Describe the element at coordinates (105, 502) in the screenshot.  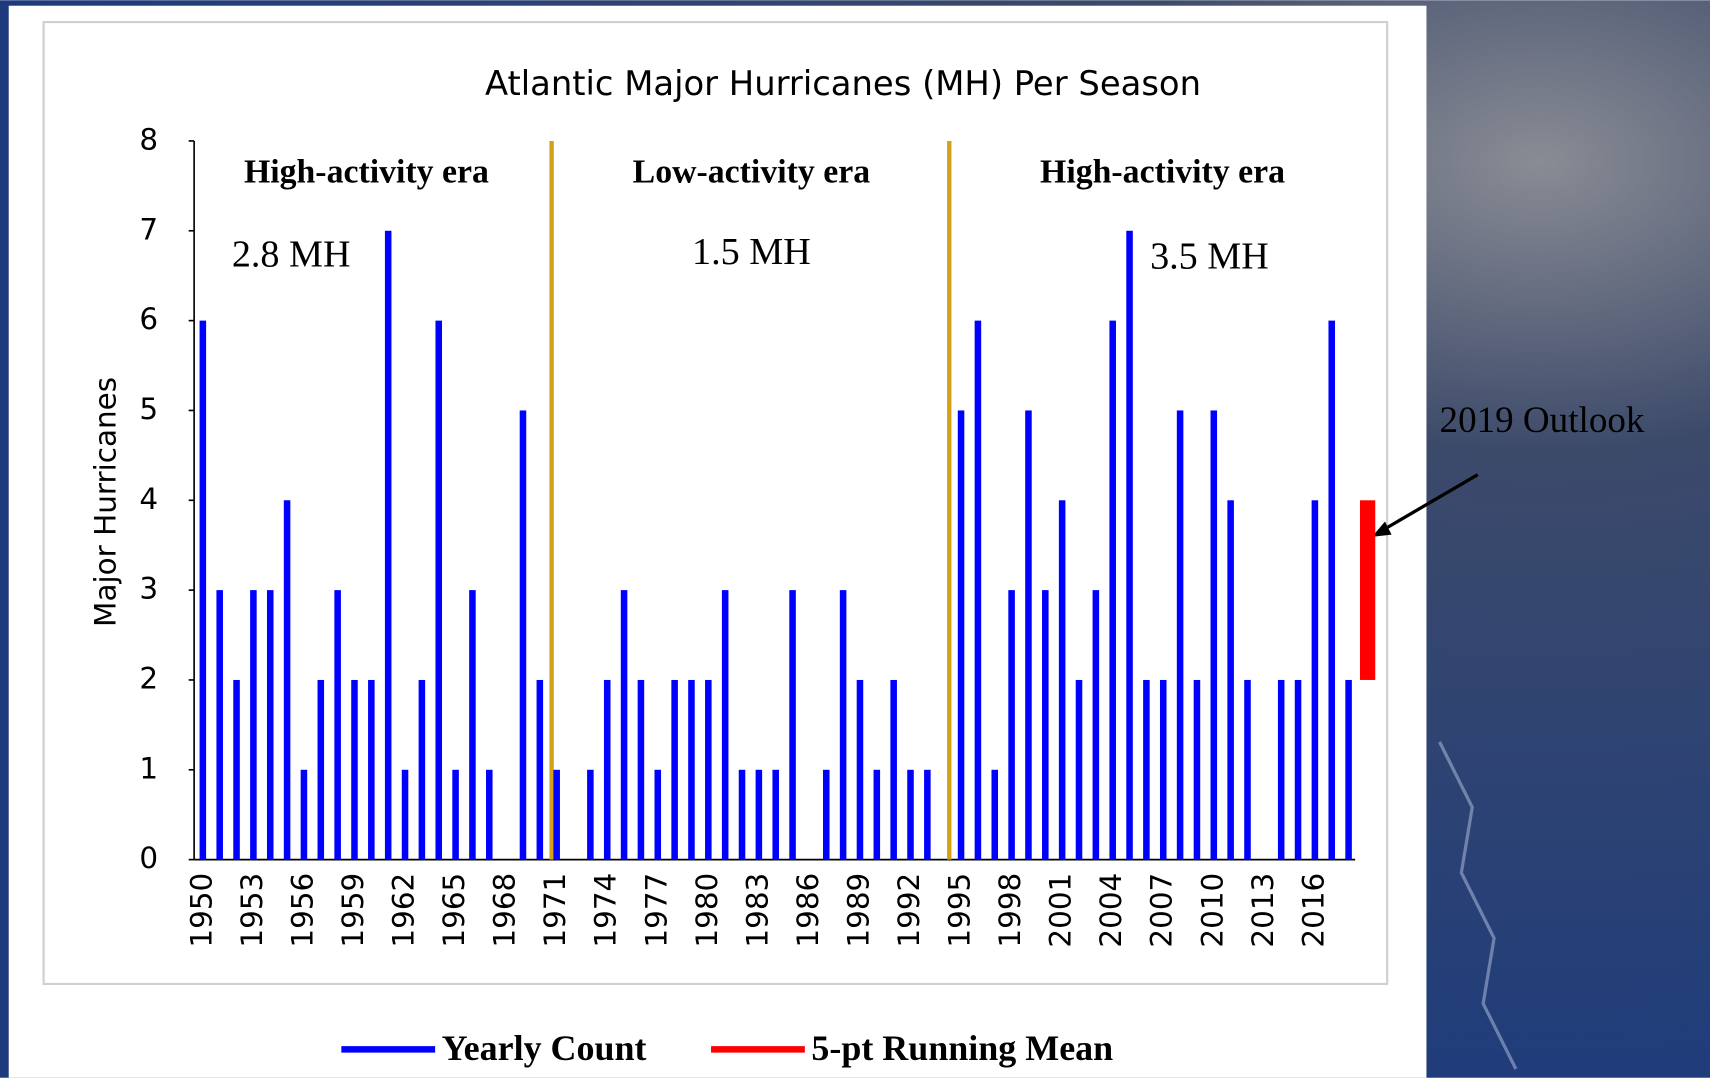
I see `y-axis-label: Major Hurricanes` at that location.